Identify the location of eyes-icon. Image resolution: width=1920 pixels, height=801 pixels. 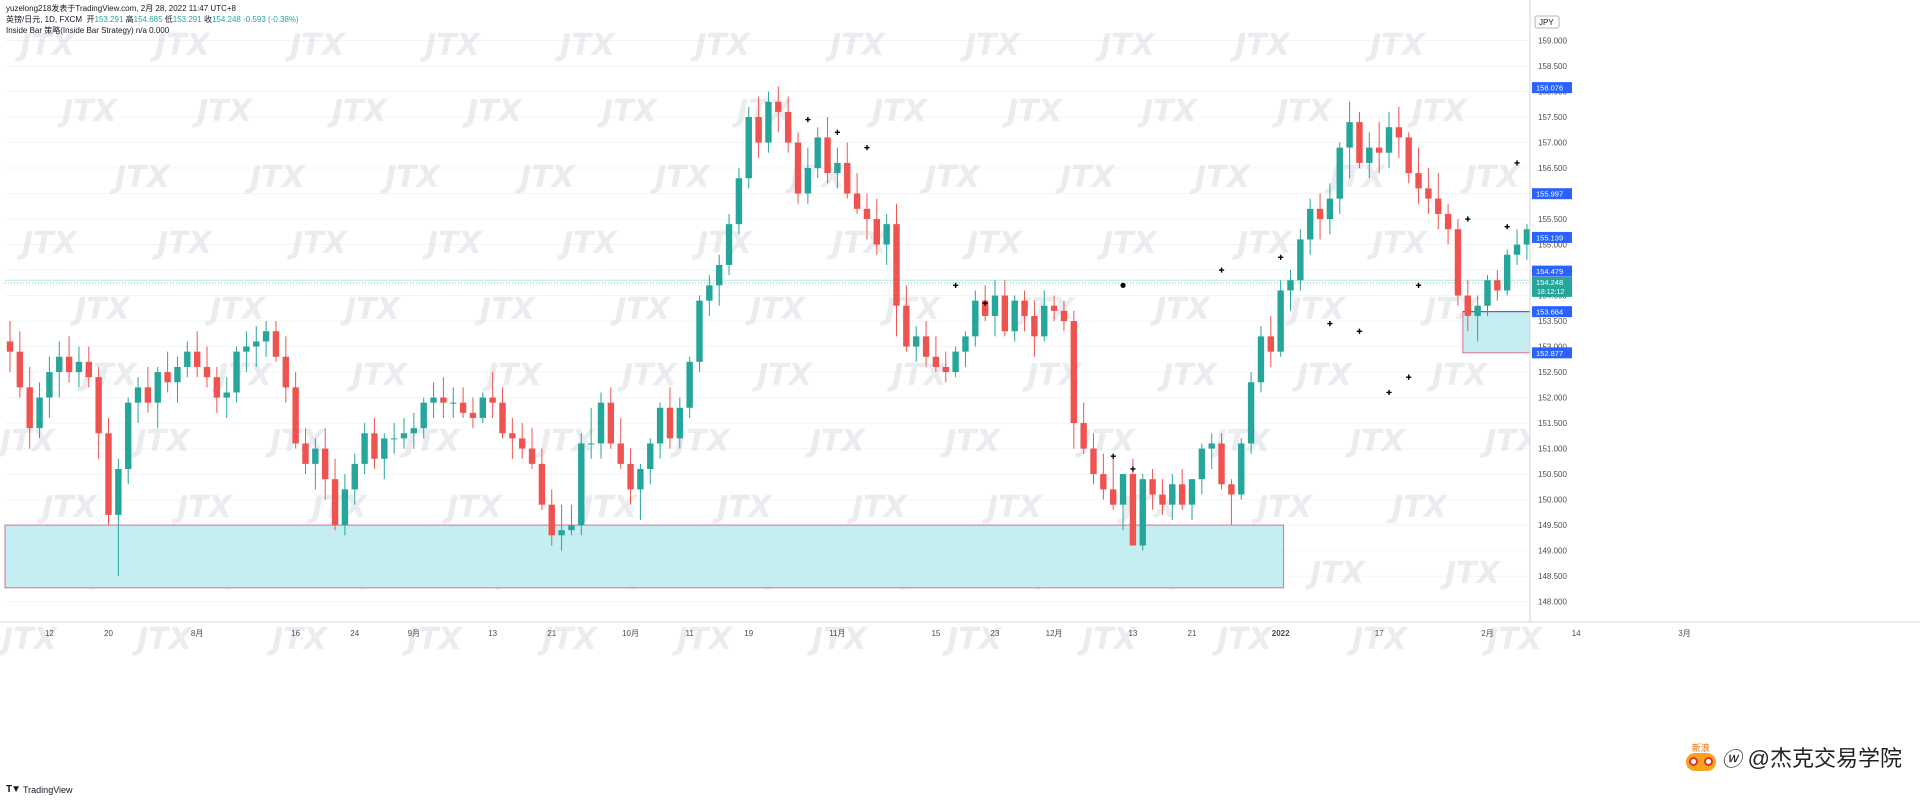
(1700, 762).